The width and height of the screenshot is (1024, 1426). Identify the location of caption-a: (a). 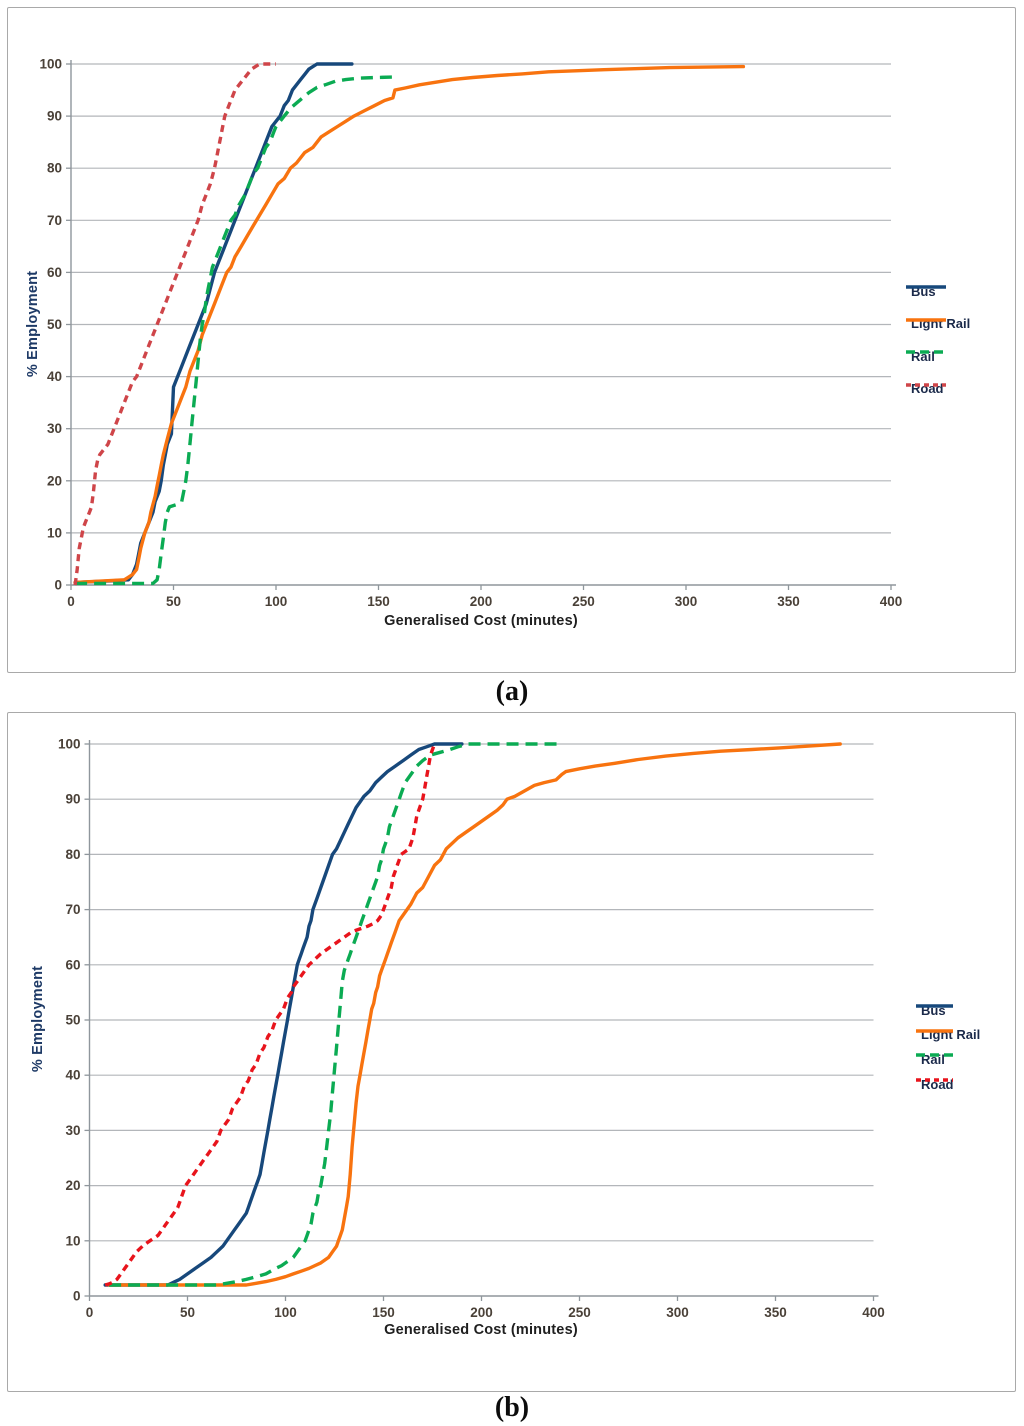
(512, 691).